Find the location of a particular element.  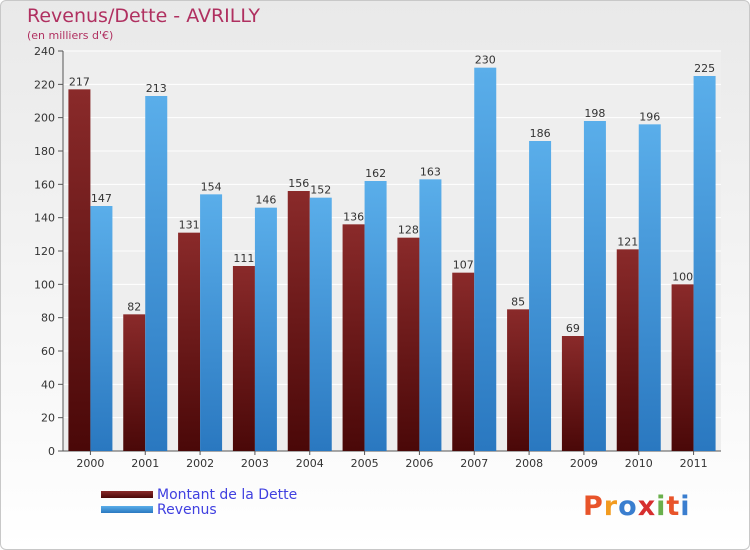

y-tick-label: 0 is located at coordinates (51, 451).